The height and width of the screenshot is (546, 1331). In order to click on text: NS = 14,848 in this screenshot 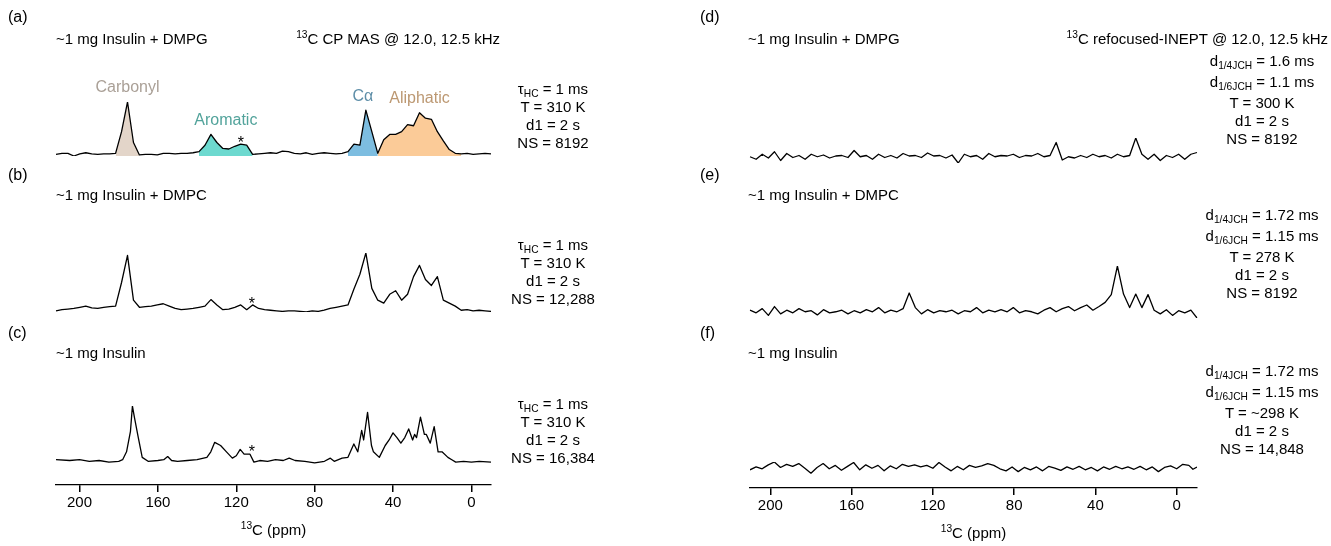, I will do `click(1262, 449)`.